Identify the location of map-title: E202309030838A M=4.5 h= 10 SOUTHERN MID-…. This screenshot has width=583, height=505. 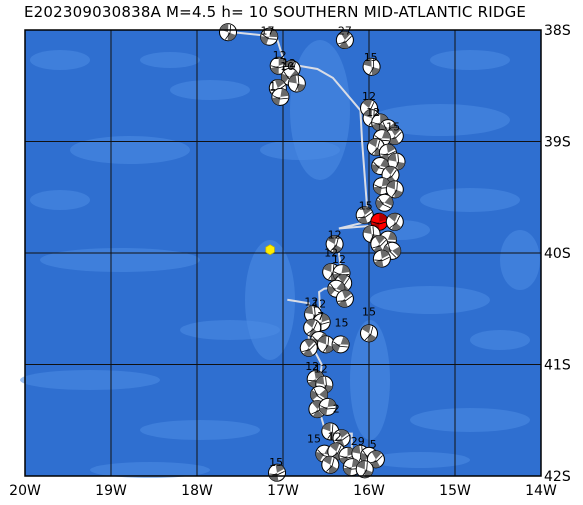
(275, 12).